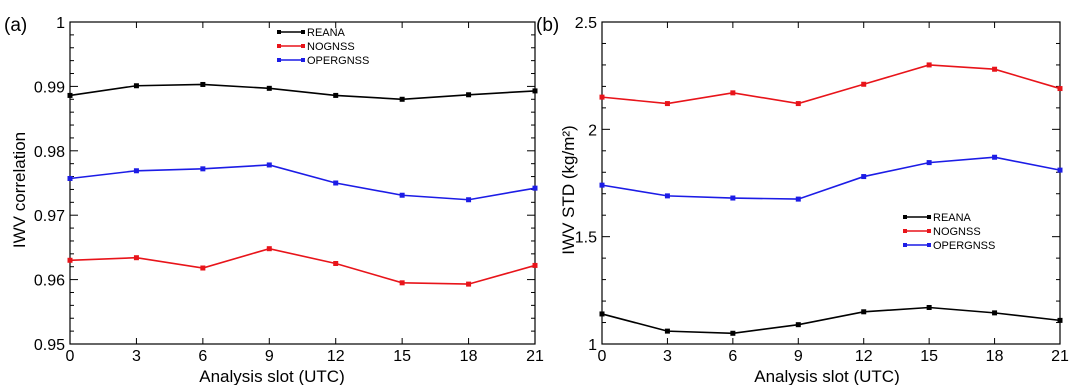  I want to click on panel-a-legend-opergnss-marker-end, so click(303, 60).